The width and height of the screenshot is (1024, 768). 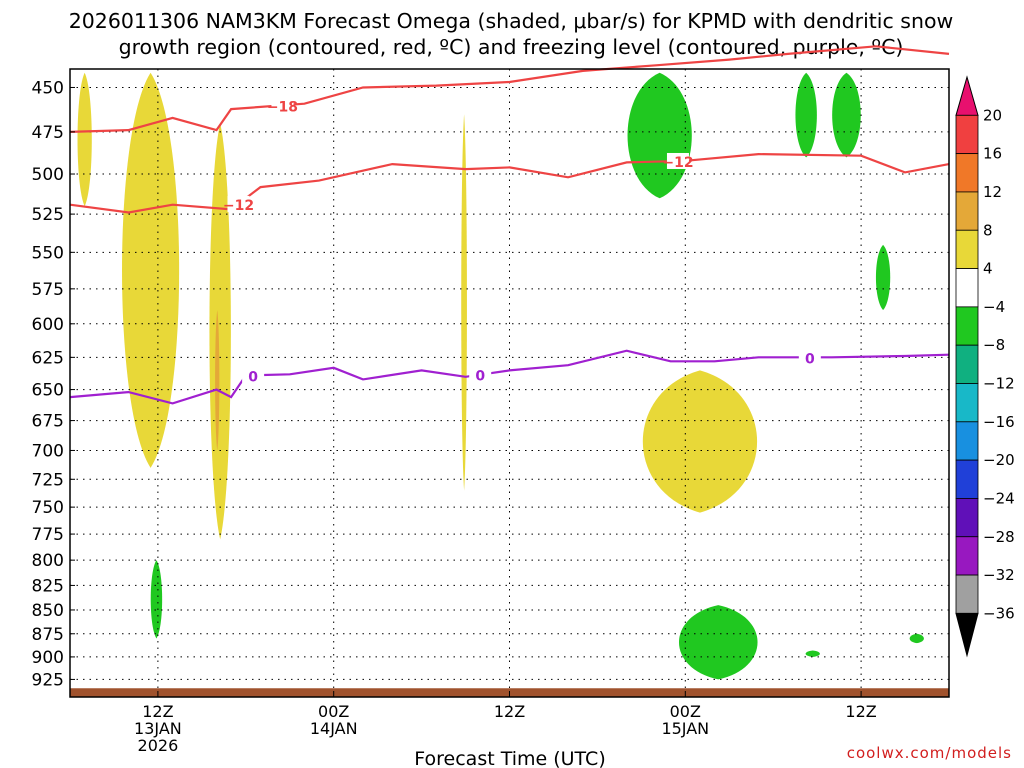 I want to click on colorbar: 20 16 12 8 4 −4 −8 −12 −16 −20 −24 −28 −32 −36, so click(x=985, y=366).